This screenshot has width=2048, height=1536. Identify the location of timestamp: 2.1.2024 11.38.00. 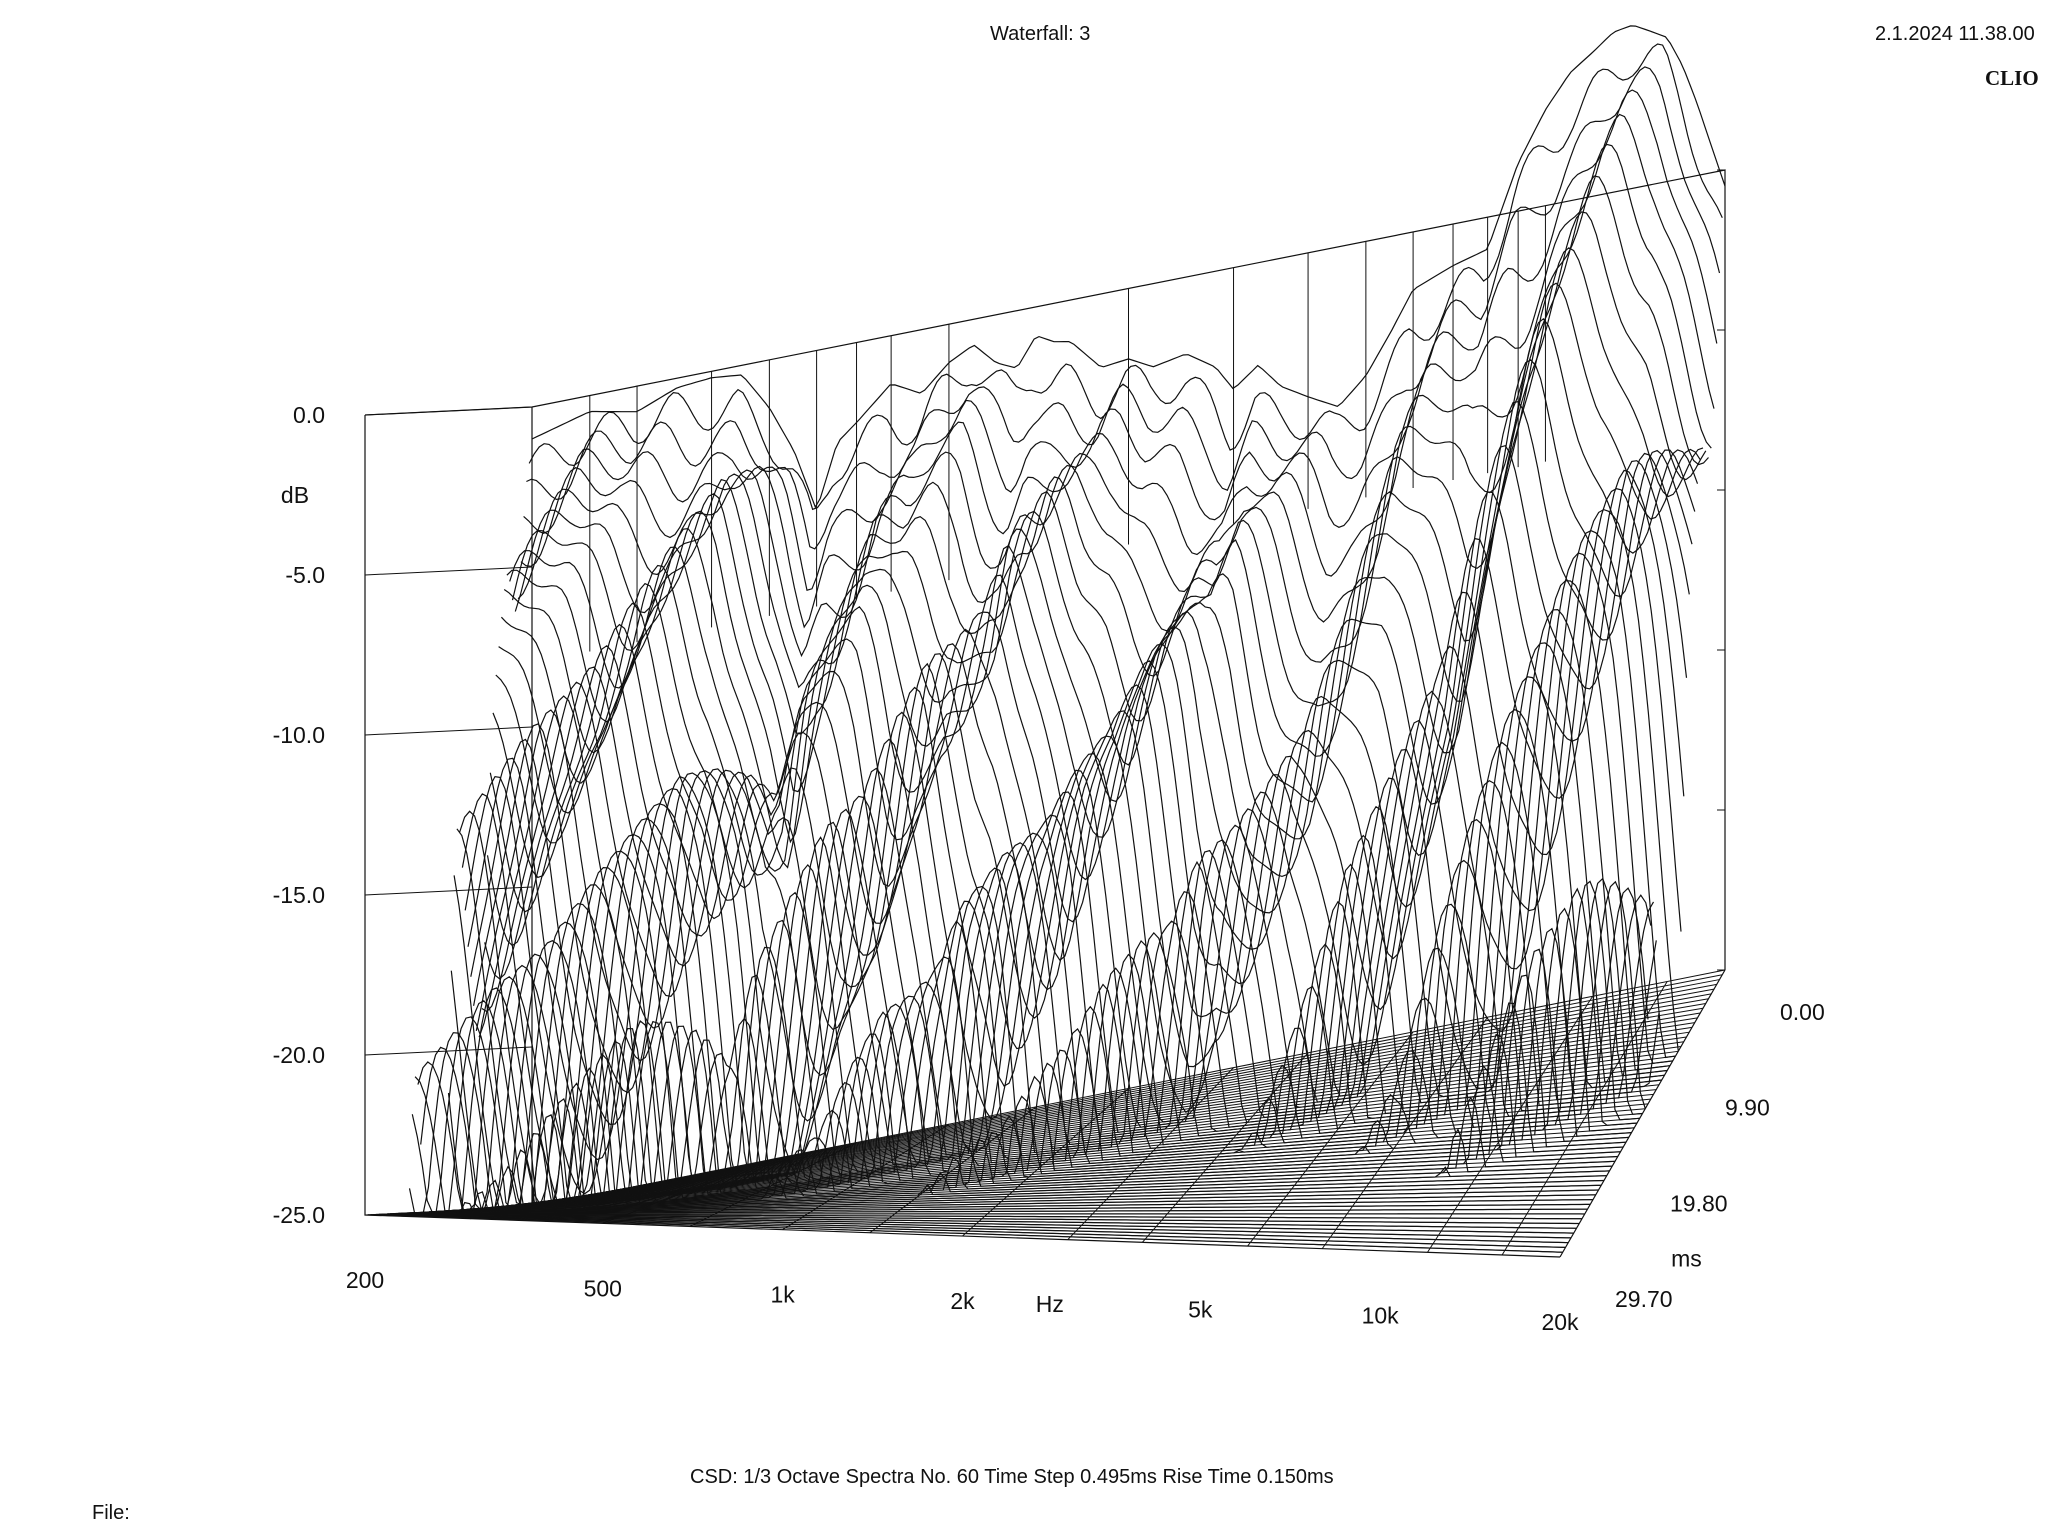
(1955, 34).